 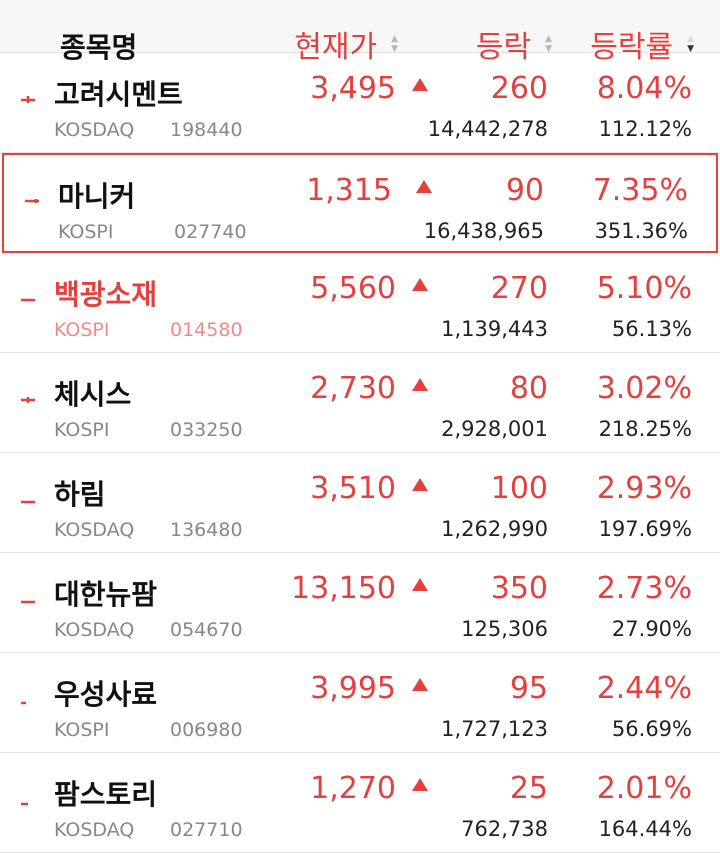 I want to click on stock-change-rate: 2.01%, so click(x=644, y=788).